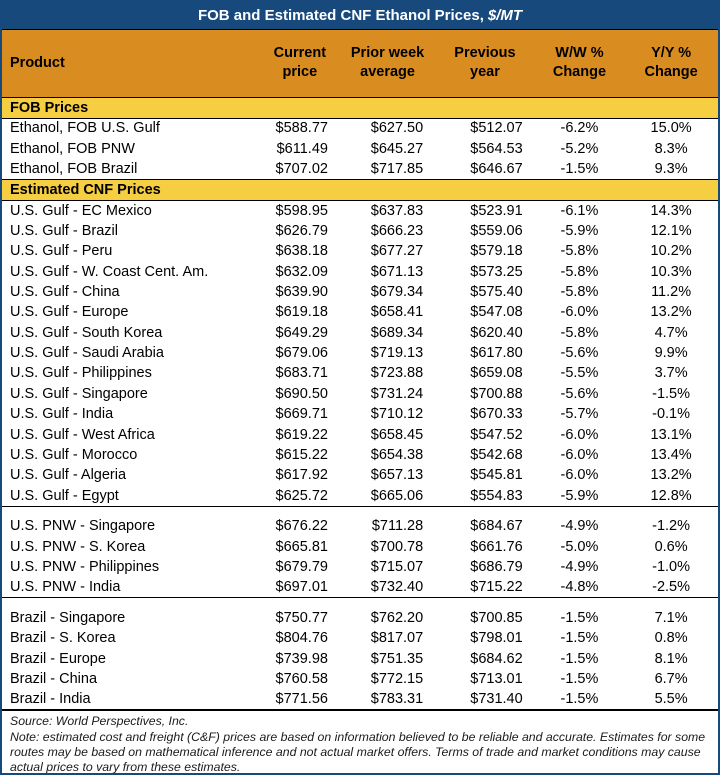 The height and width of the screenshot is (775, 720). What do you see at coordinates (301, 617) in the screenshot?
I see `cell-current-price: $750.77` at bounding box center [301, 617].